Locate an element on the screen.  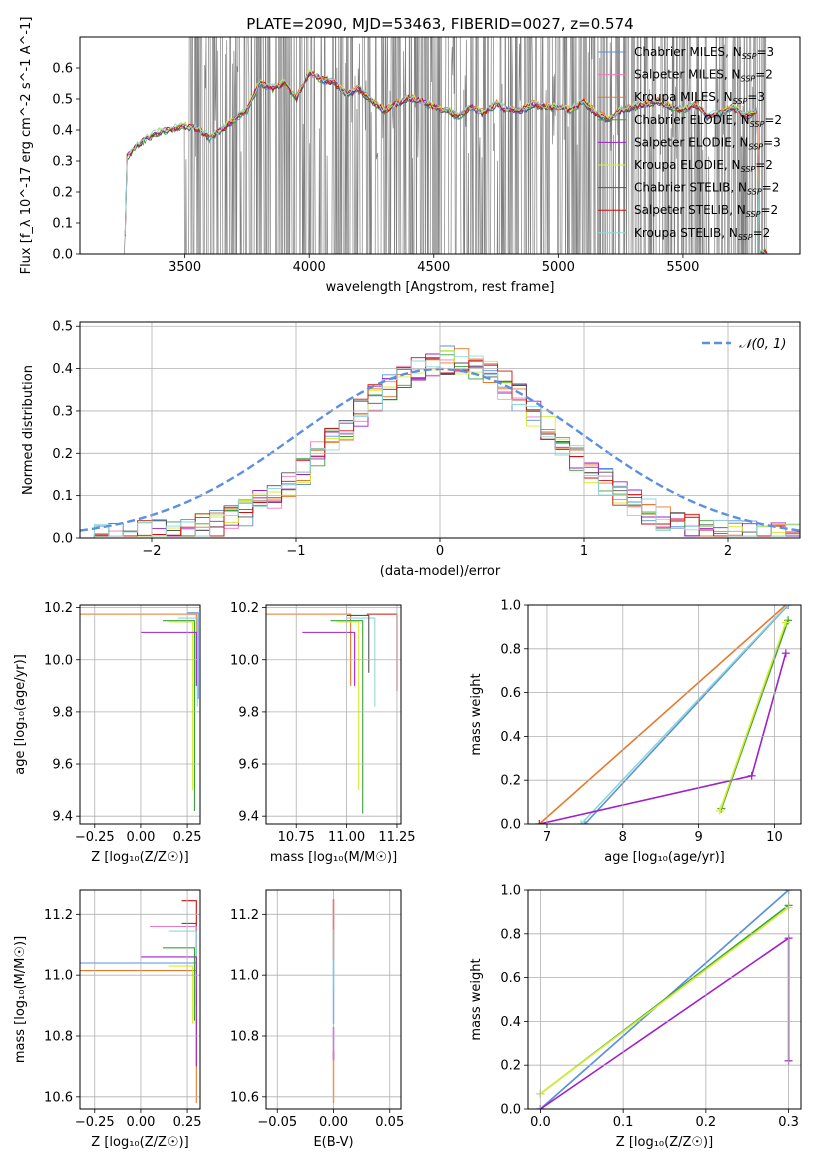
histogram-kroupa_miles is located at coordinates (446, 443).